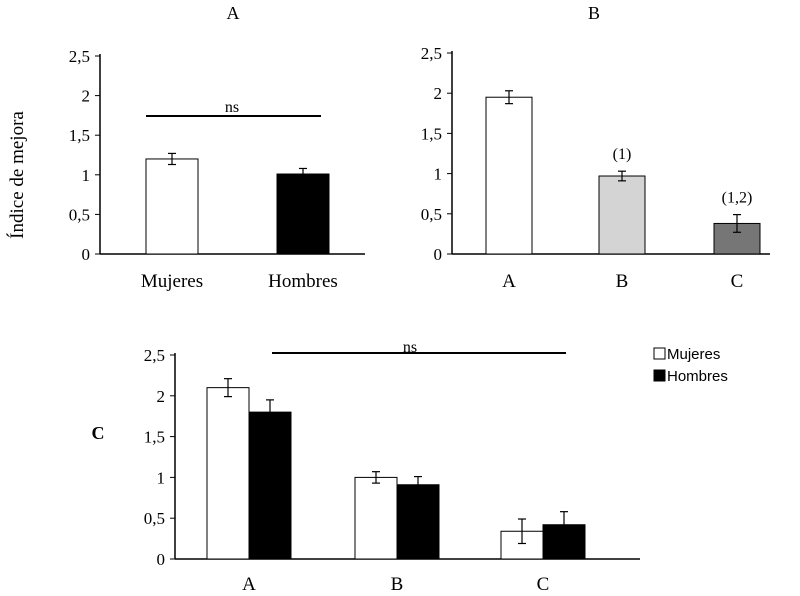 Image resolution: width=800 pixels, height=596 pixels. Describe the element at coordinates (697, 376) in the screenshot. I see `legend-label-hombres: Hombres` at that location.